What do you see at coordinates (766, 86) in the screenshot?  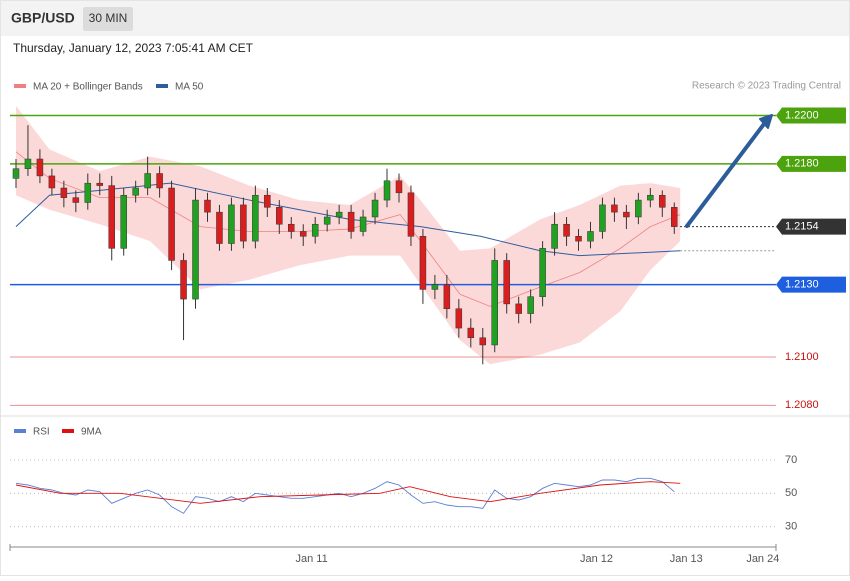 I see `credit: Research © 2023 Trading Central` at bounding box center [766, 86].